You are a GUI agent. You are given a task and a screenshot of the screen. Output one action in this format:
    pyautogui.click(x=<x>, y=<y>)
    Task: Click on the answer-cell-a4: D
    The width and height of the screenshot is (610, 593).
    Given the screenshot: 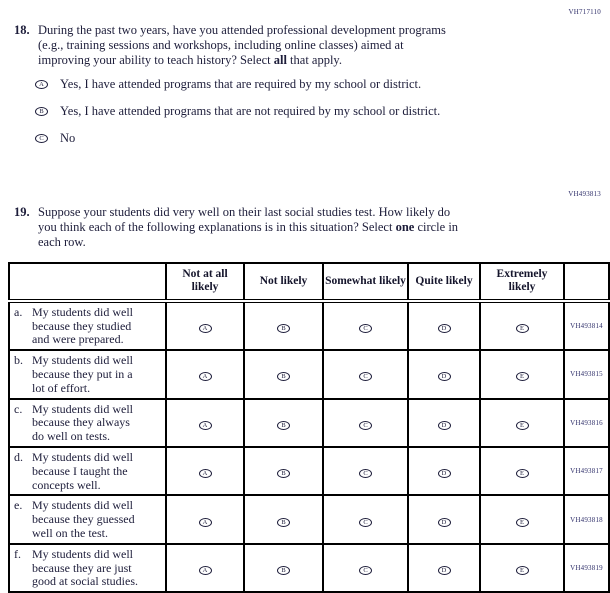 What is the action you would take?
    pyautogui.click(x=444, y=325)
    